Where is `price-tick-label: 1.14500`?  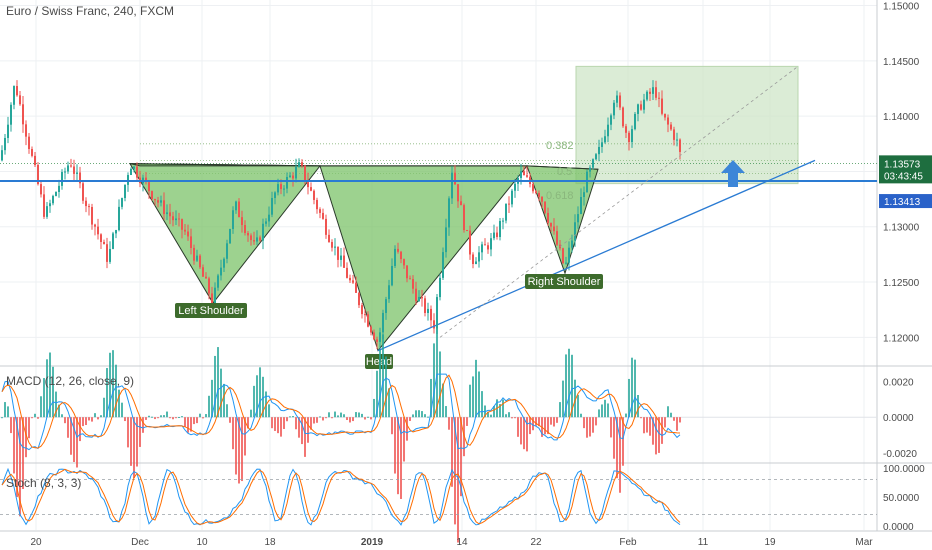
price-tick-label: 1.14500 is located at coordinates (901, 62).